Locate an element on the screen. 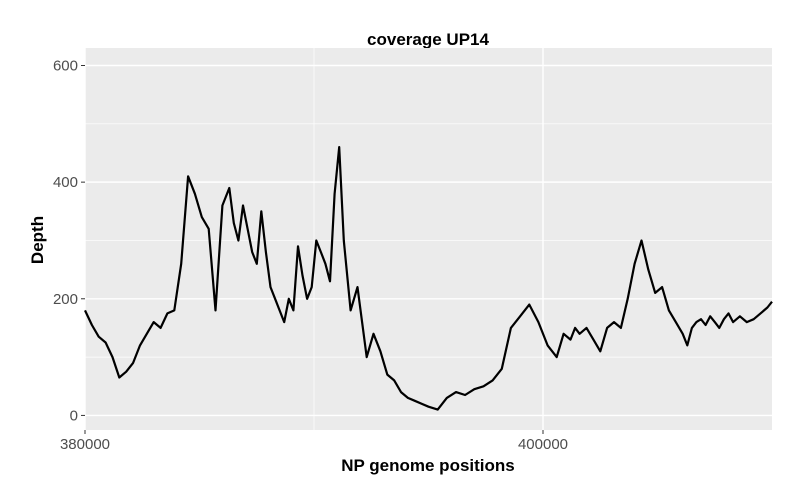 This screenshot has height=500, width=800. x-tick-label: 380000 is located at coordinates (85, 444).